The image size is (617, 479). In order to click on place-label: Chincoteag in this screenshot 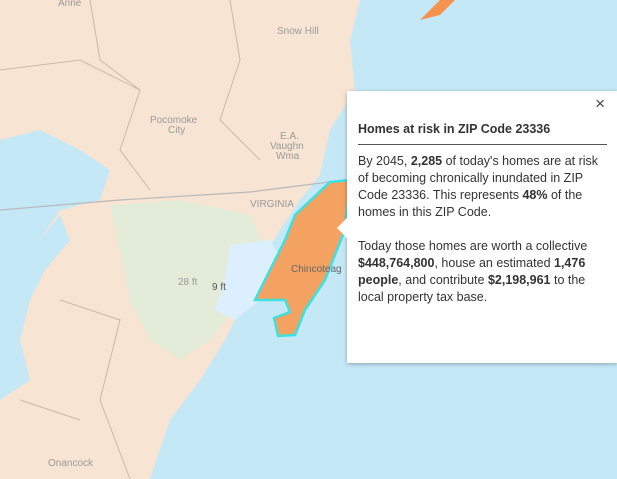, I will do `click(316, 269)`.